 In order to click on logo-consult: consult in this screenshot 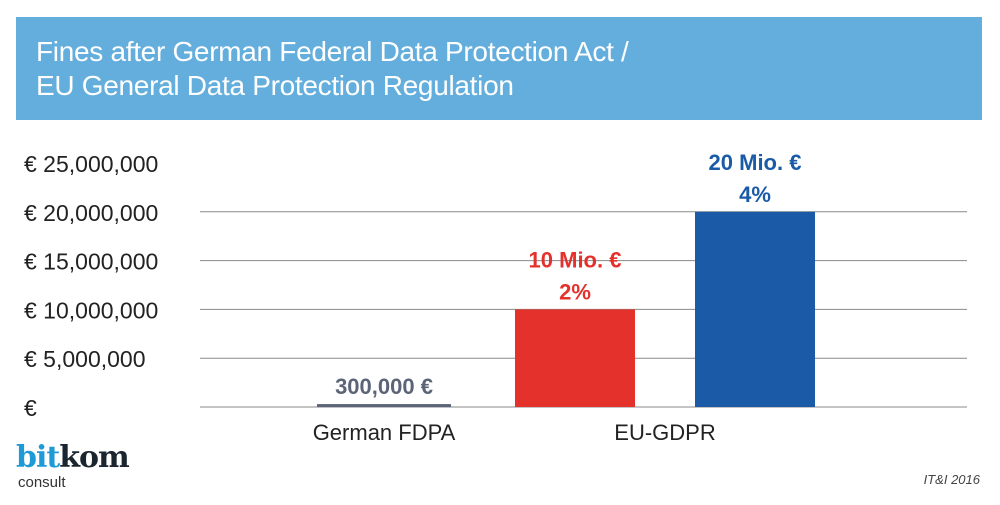, I will do `click(42, 482)`.